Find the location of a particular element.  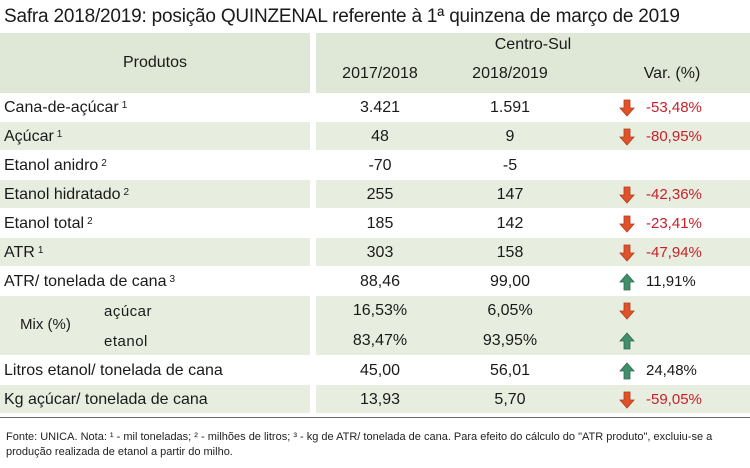

mix-row-label: etanol is located at coordinates (126, 341).